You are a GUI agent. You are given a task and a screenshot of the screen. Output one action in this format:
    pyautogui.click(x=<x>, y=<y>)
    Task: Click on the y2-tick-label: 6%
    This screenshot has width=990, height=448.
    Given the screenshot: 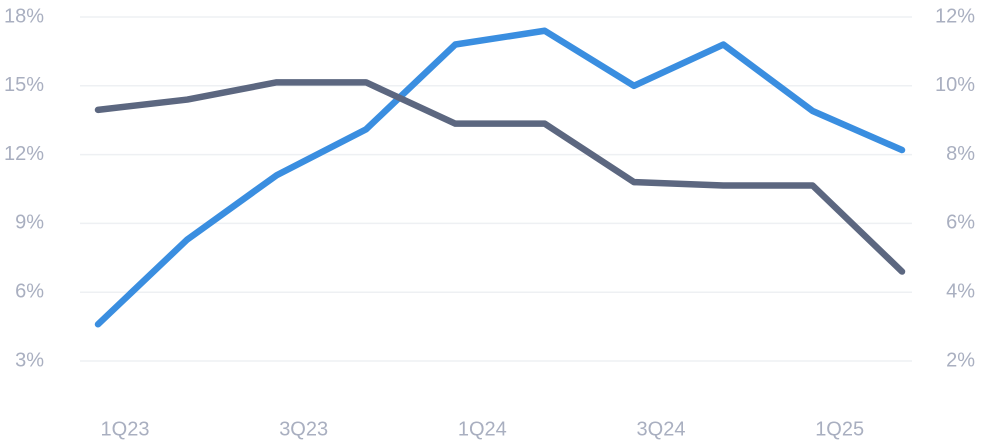 What is the action you would take?
    pyautogui.click(x=960, y=223)
    